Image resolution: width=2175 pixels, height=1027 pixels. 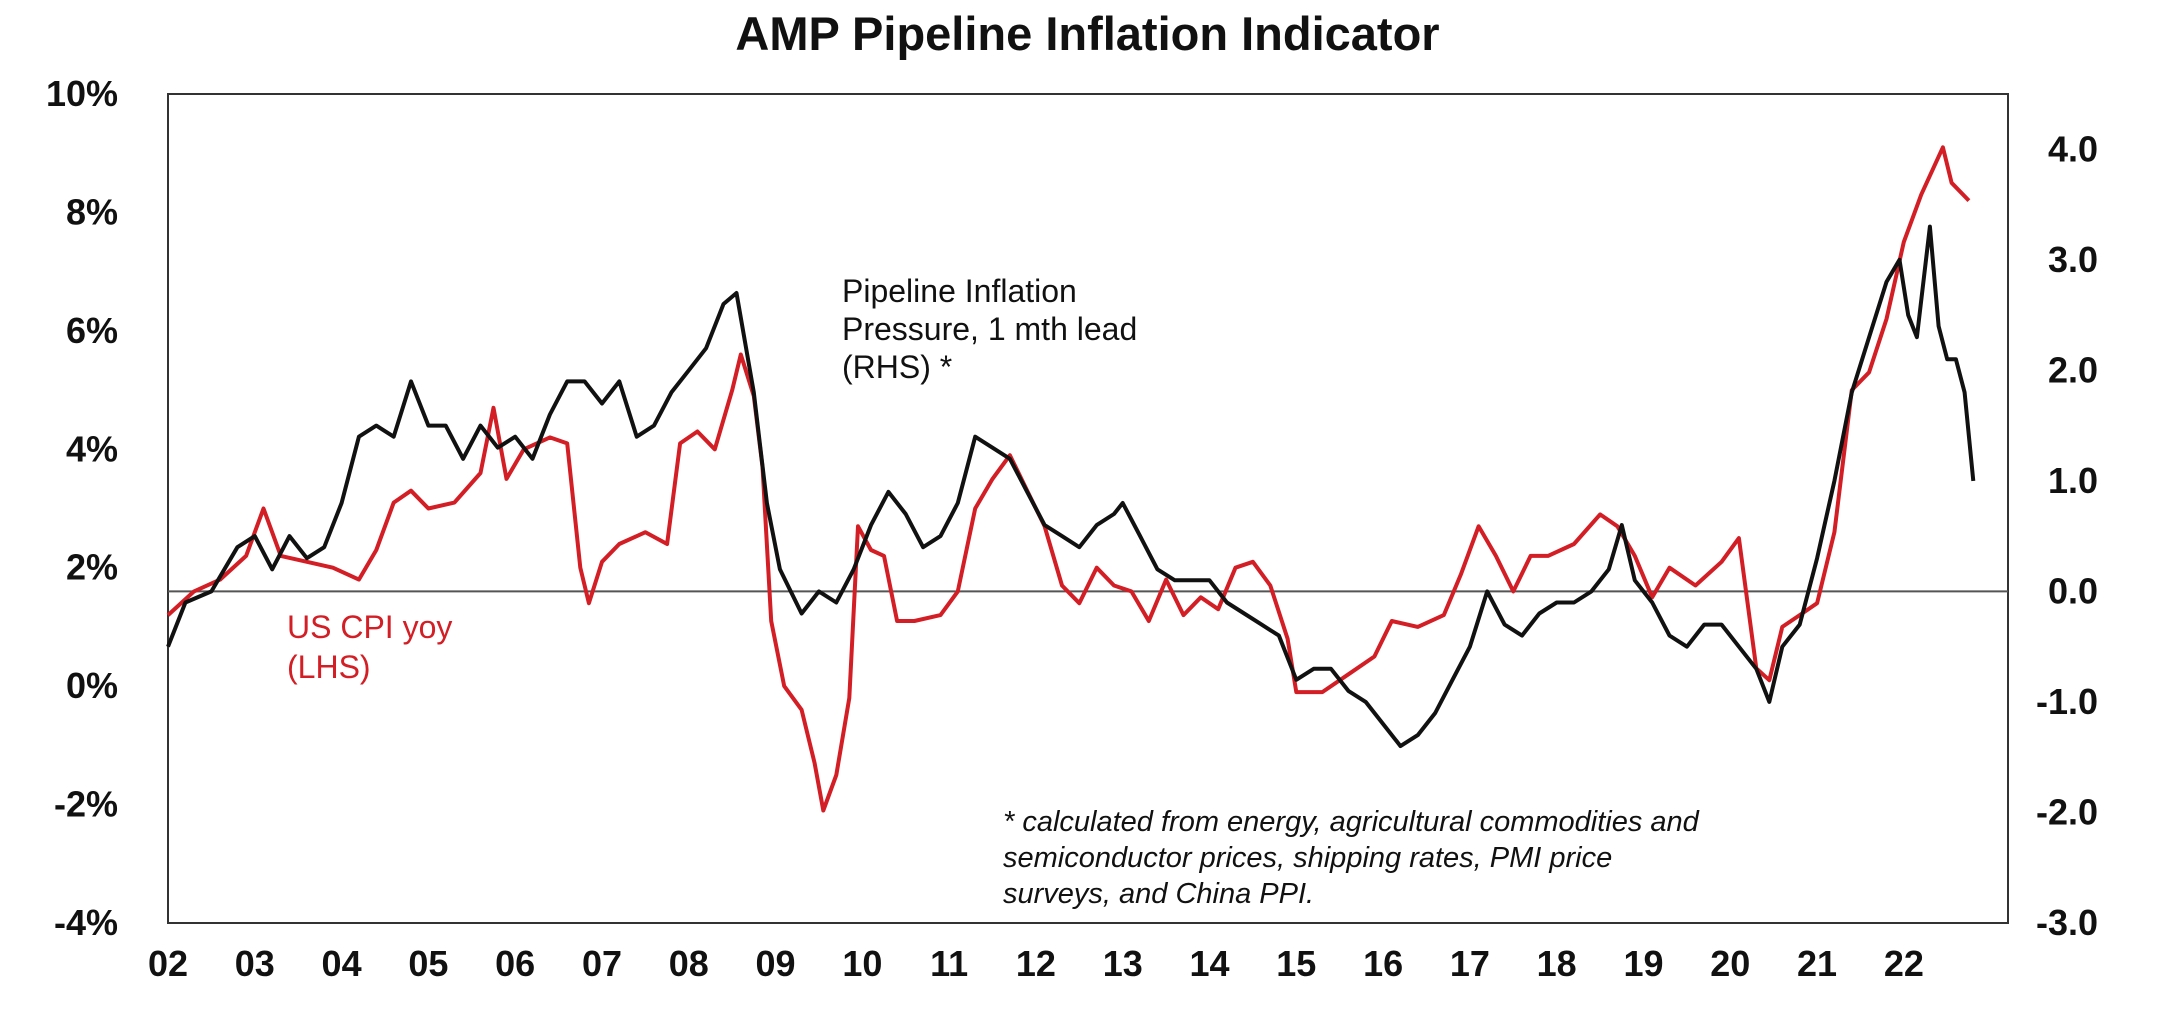 What do you see at coordinates (959, 291) in the screenshot?
I see `pipeline-inflation-label: Pipeline Inflation` at bounding box center [959, 291].